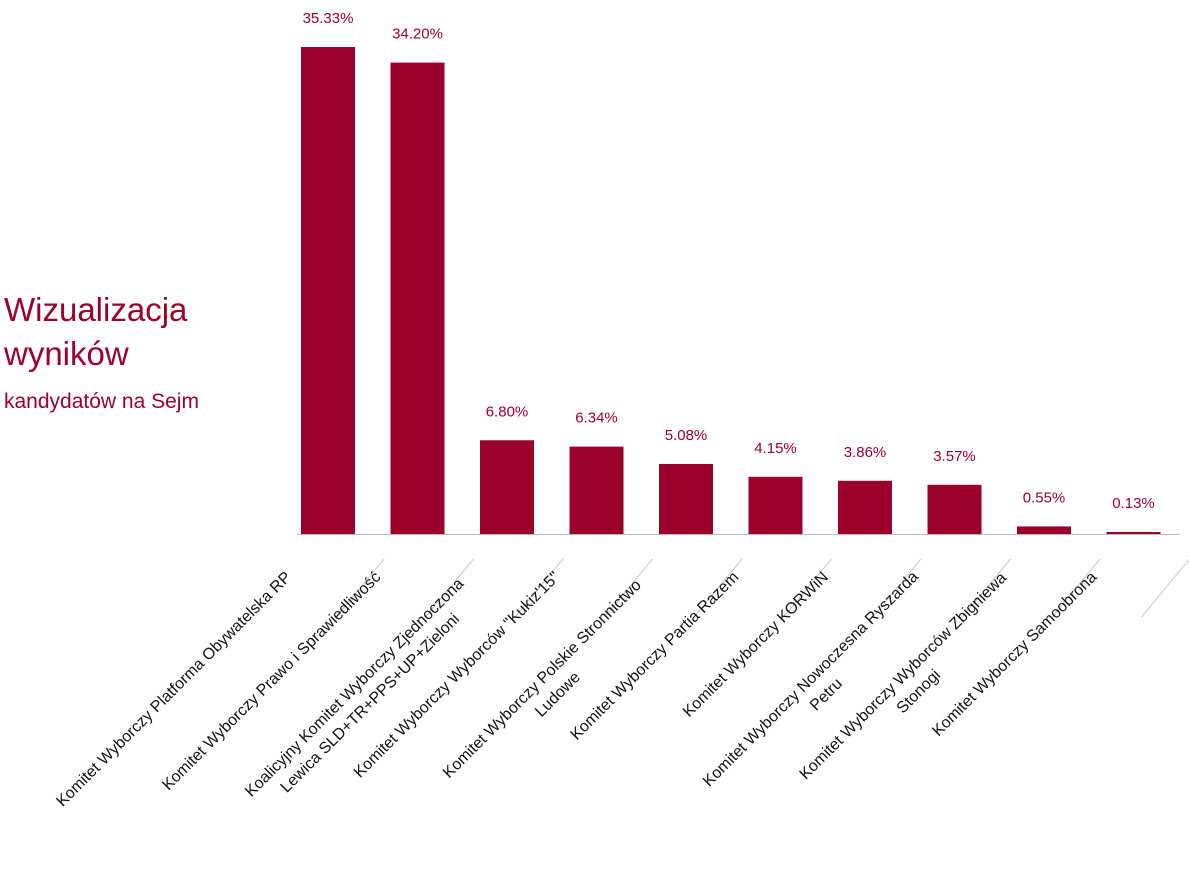 The width and height of the screenshot is (1189, 881). What do you see at coordinates (457, 675) in the screenshot?
I see `x-tick-label: Komitet Wyborczy Wyborców "Kukiz'15"` at bounding box center [457, 675].